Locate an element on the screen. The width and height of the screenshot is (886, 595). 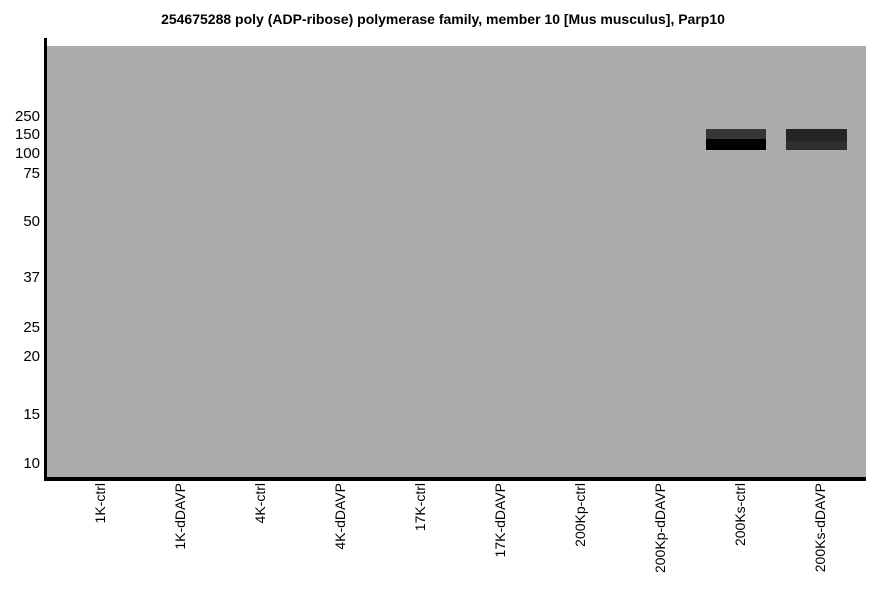
lane-label-200kp-ctrl: 200Kp-ctrl is located at coordinates (580, 515).